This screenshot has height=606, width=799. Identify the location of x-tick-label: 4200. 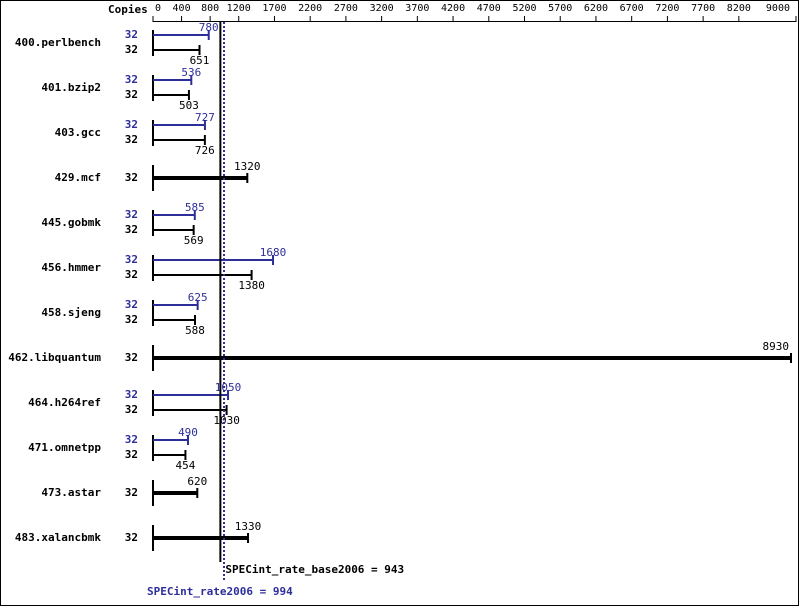
(453, 8).